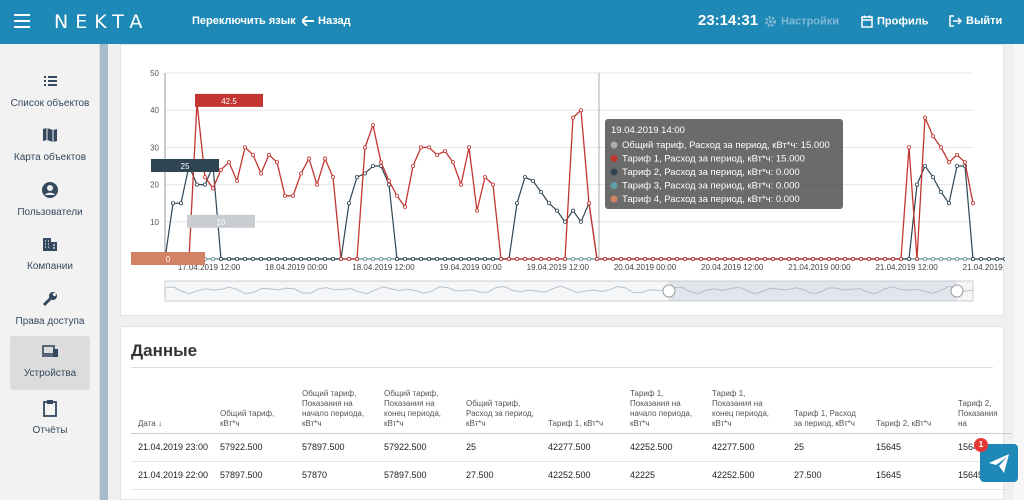 Image resolution: width=1024 pixels, height=500 pixels. What do you see at coordinates (50, 311) in the screenshot?
I see `sidebar-item-access-rights: Права доступа` at bounding box center [50, 311].